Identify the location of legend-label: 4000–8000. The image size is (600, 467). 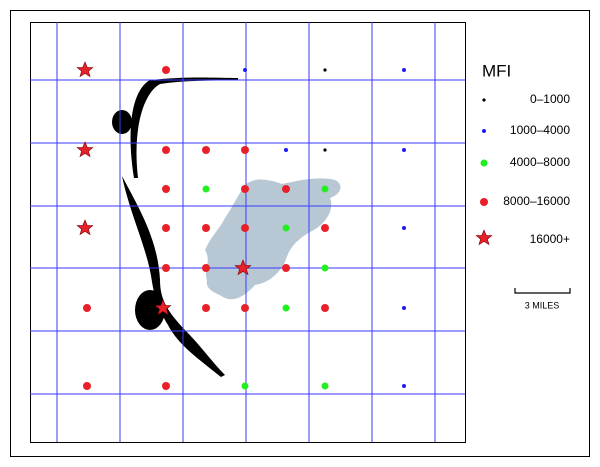
(540, 162).